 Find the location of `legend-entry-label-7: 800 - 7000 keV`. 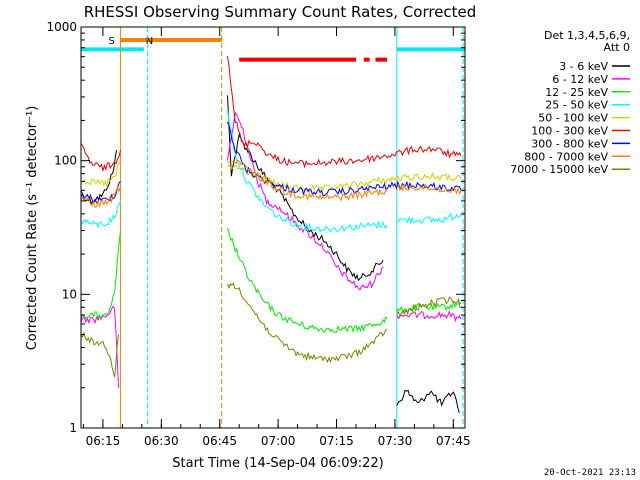

legend-entry-label-7: 800 - 7000 keV is located at coordinates (566, 156).